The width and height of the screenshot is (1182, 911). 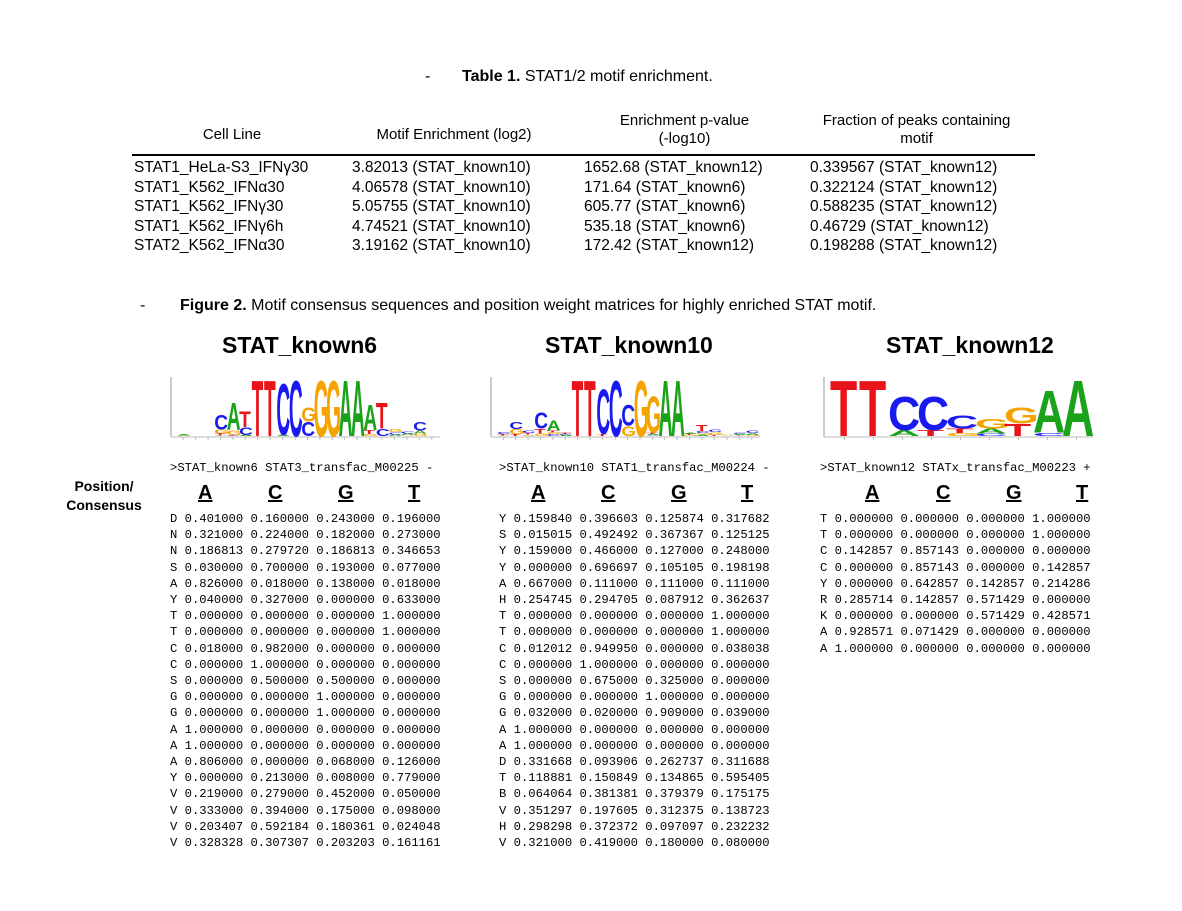 What do you see at coordinates (305, 600) in the screenshot?
I see `pwm-row: Y 0.040000 0.327000 0.000000 0.633000` at bounding box center [305, 600].